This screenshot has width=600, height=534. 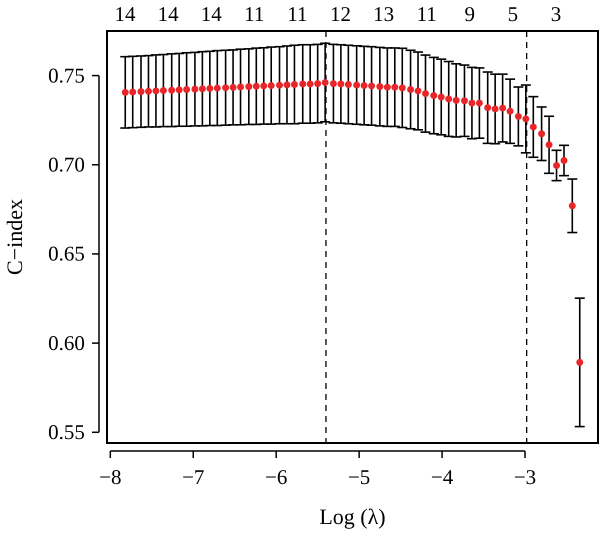 What do you see at coordinates (66, 75) in the screenshot?
I see `y-tick-label: 0.75` at bounding box center [66, 75].